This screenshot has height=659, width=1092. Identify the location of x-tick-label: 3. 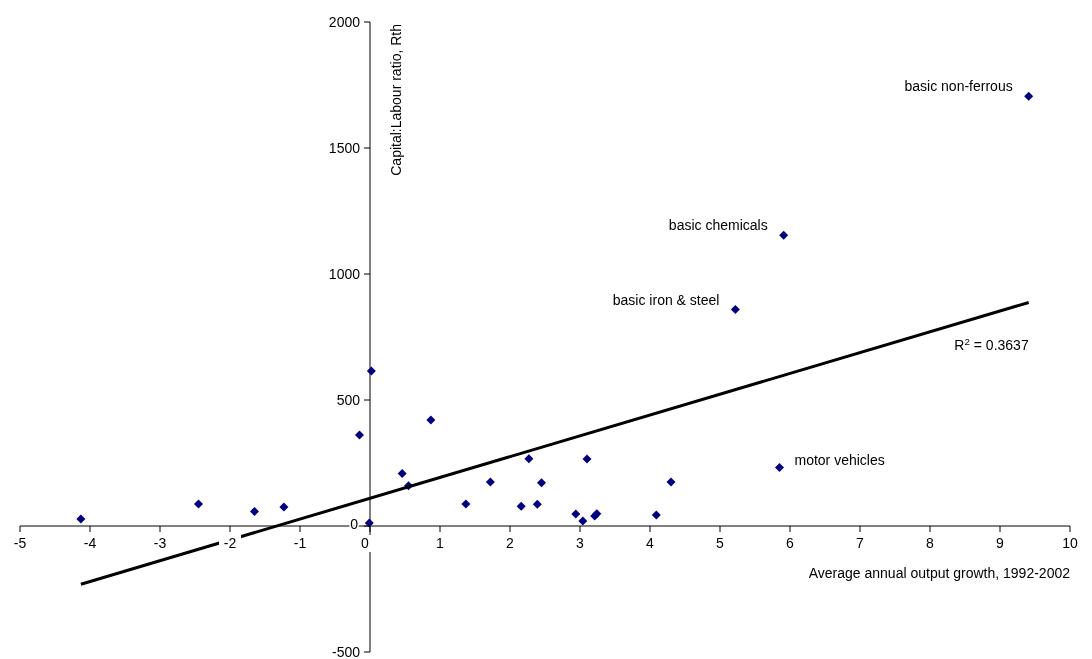
(580, 543).